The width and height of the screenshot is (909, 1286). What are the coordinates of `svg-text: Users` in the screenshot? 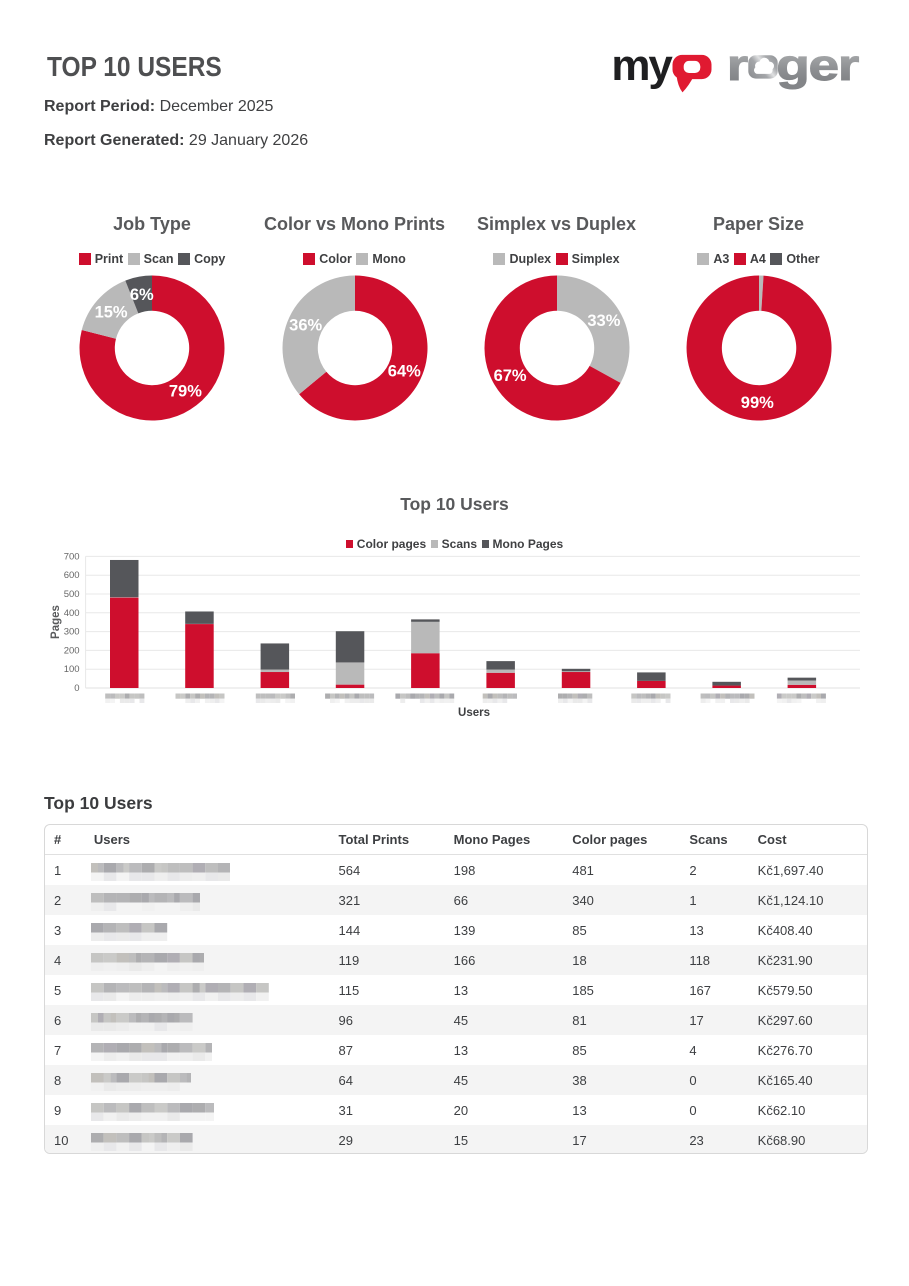 It's located at (474, 713).